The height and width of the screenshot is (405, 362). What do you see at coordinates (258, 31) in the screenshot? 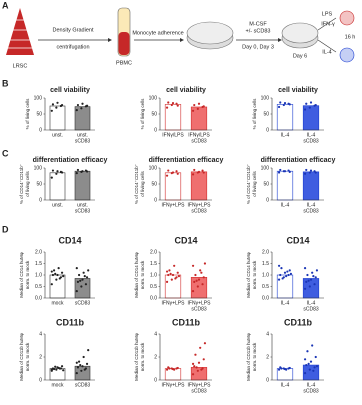
I see `label: +/- sCD83` at bounding box center [258, 31].